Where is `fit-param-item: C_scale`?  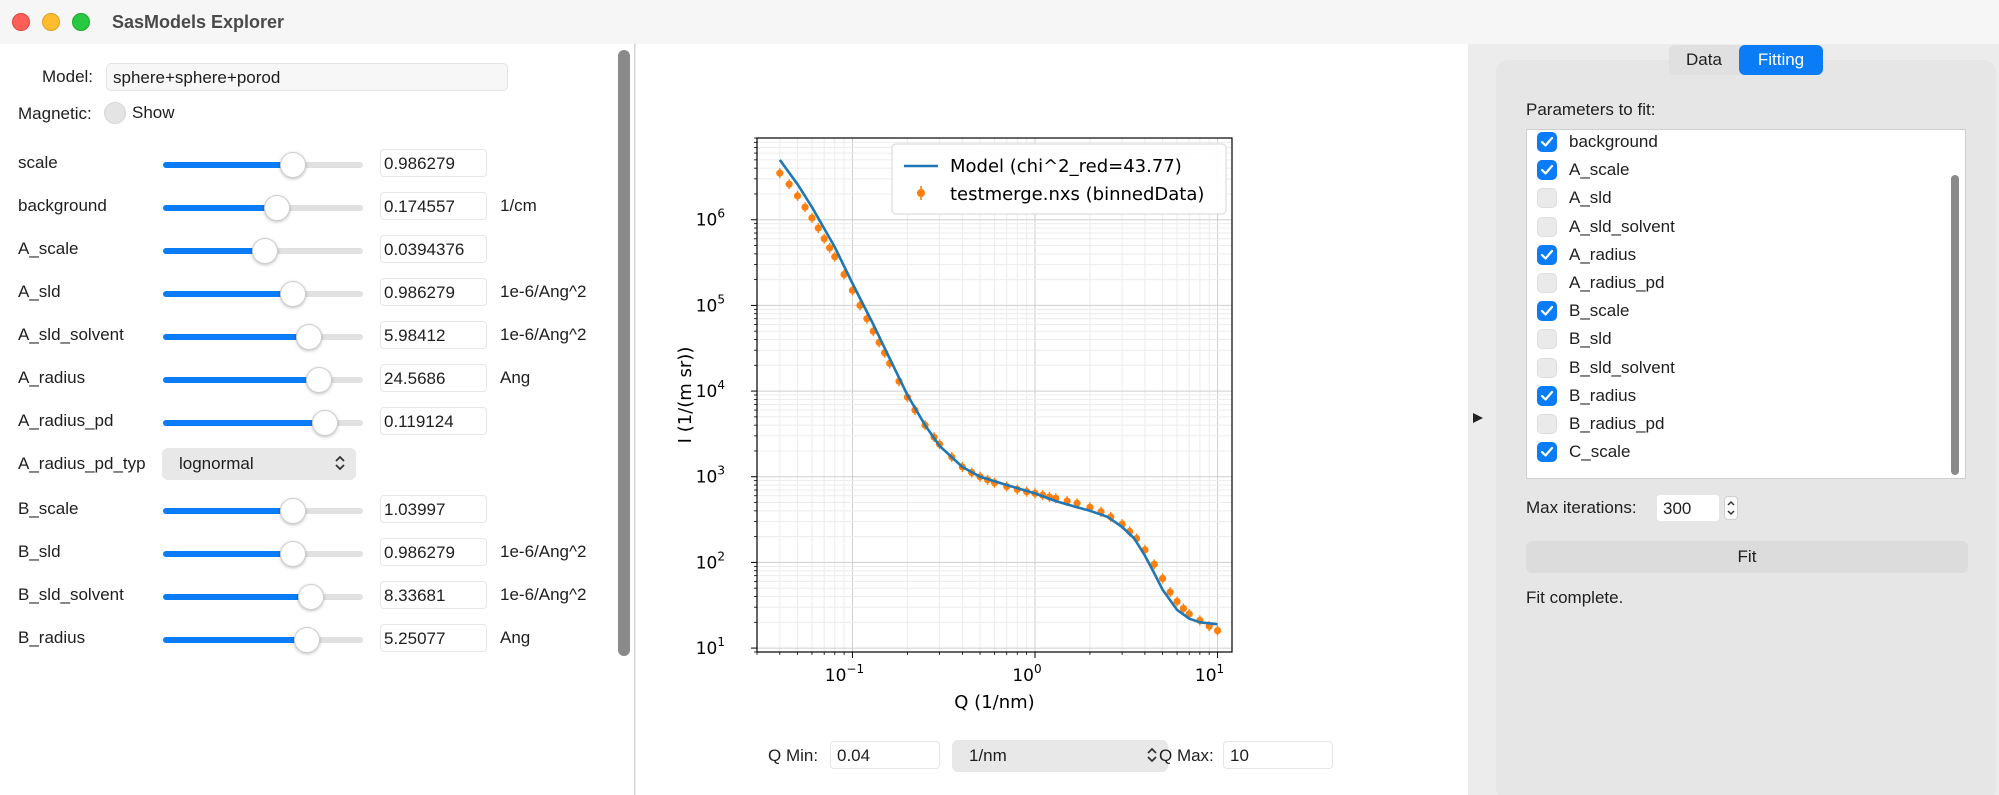
fit-param-item: C_scale is located at coordinates (1747, 452).